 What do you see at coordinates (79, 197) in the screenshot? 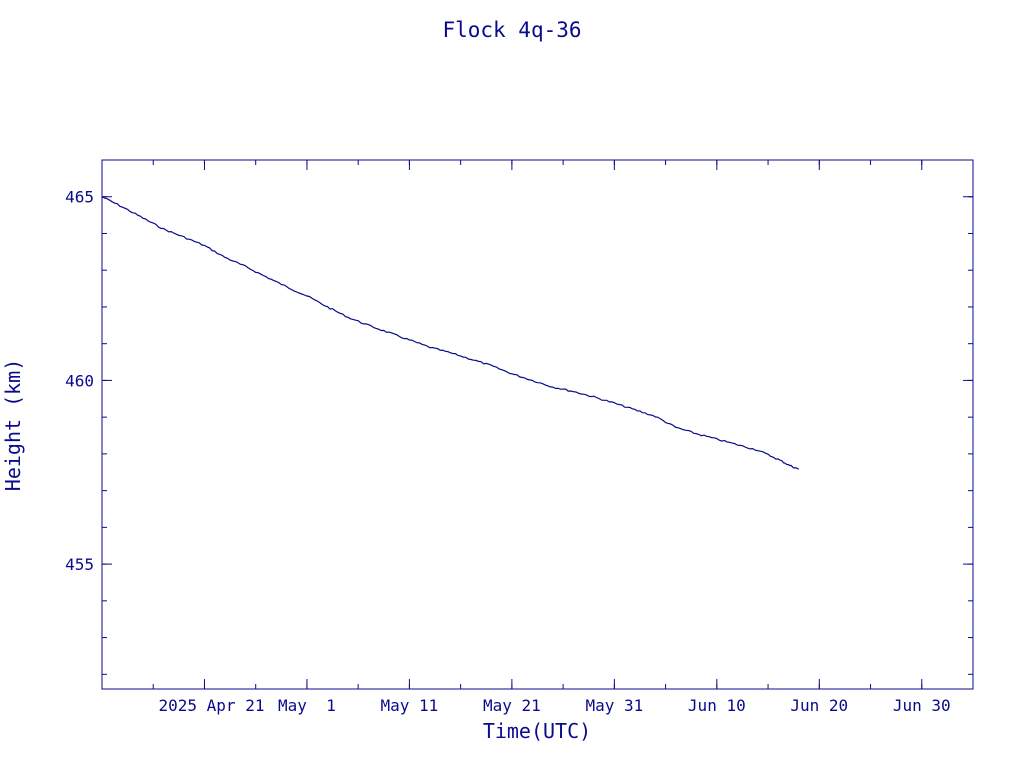
I see `y-tick-label: 465` at bounding box center [79, 197].